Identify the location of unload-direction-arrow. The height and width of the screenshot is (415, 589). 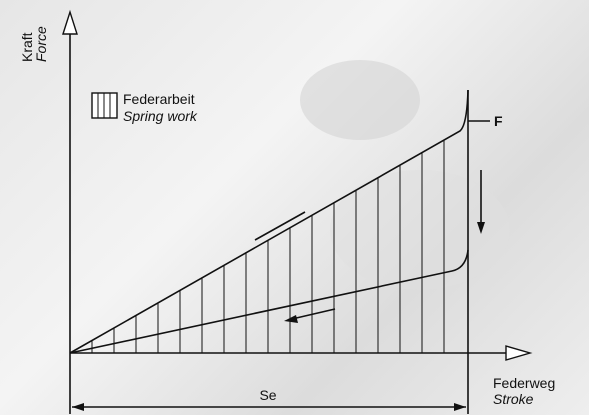
(313, 314).